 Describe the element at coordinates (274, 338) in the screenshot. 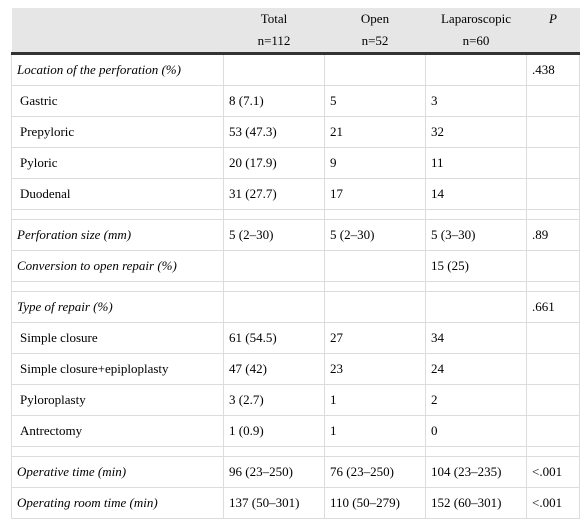

I see `cell-total: 61 (54.5)` at that location.